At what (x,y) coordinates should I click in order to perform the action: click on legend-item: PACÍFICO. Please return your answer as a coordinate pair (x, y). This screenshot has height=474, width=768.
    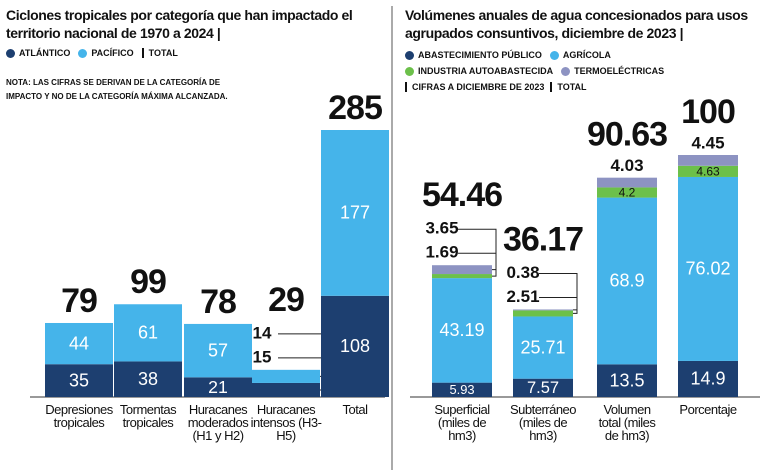
    Looking at the image, I should click on (106, 53).